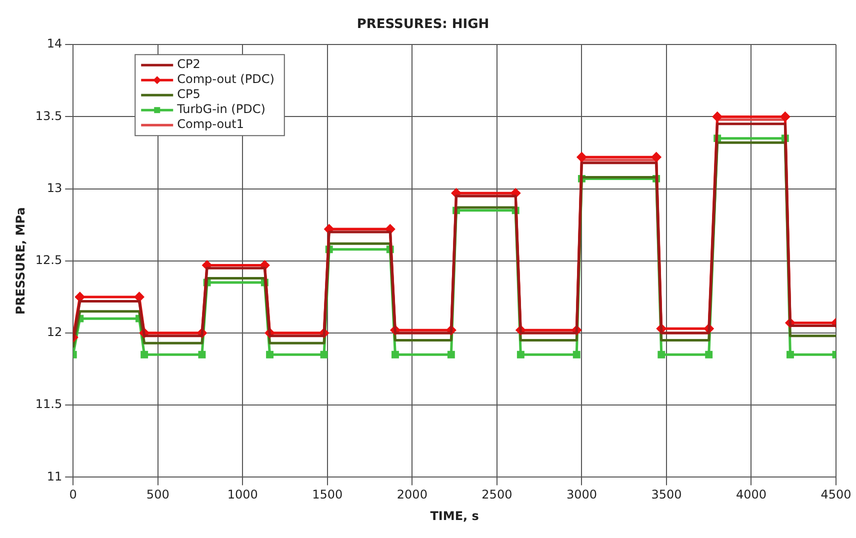 Image resolution: width=856 pixels, height=538 pixels. I want to click on legend-label: Comp-out (PDC), so click(225, 79).